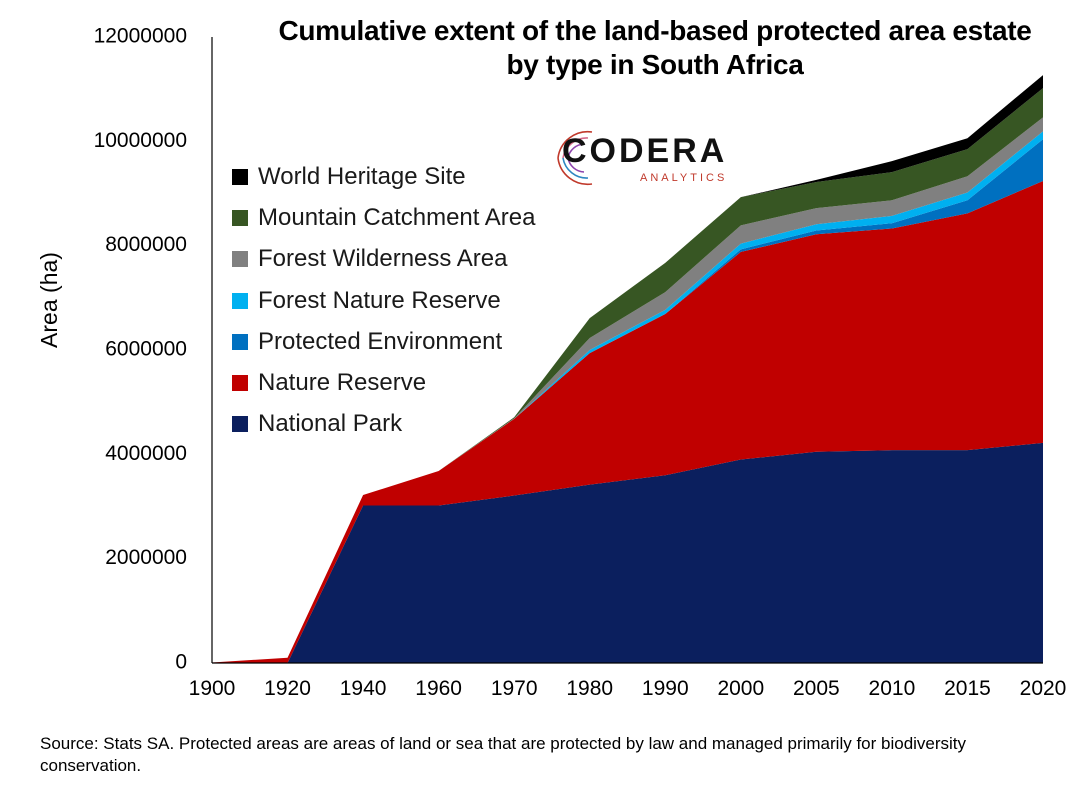 The image size is (1080, 788). Describe the element at coordinates (330, 424) in the screenshot. I see `legend-label: National Park` at that location.